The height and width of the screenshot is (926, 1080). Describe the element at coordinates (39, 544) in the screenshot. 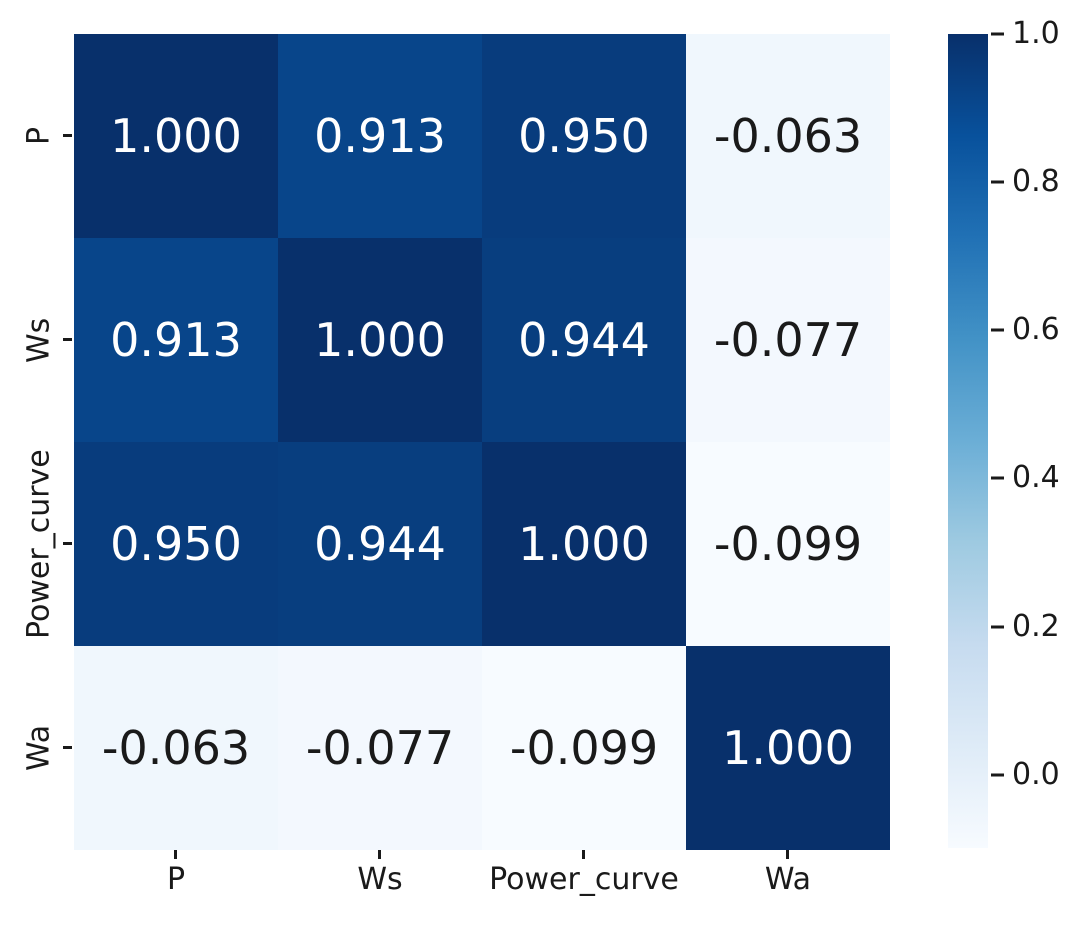

I see `y-tick-label: Power_curve` at that location.